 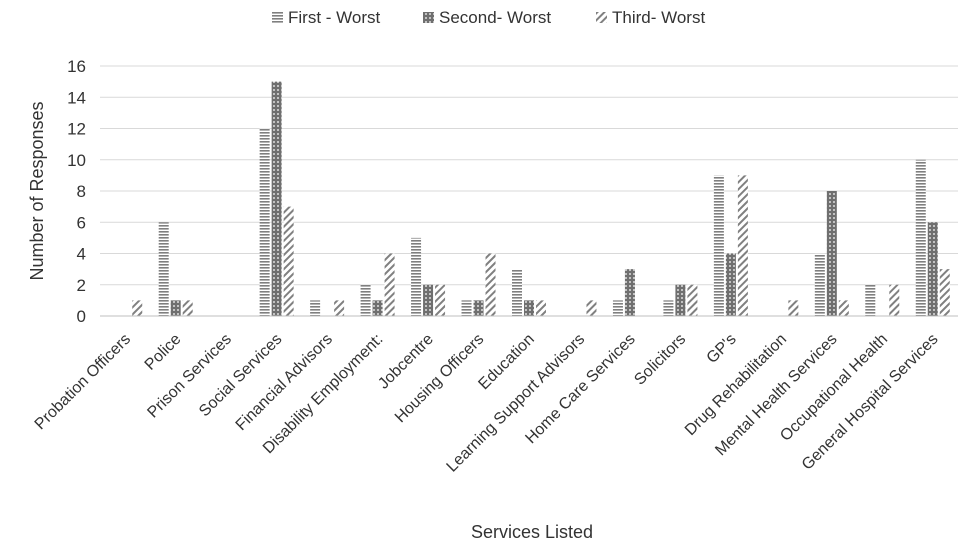 I want to click on x-tick-label: Probation Officers, so click(x=83, y=382).